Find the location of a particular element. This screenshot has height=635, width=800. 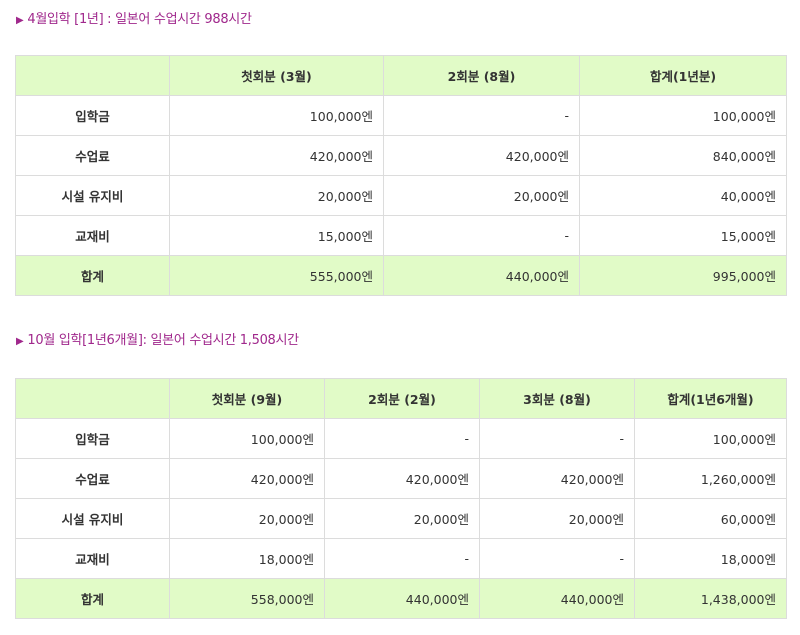

header-cell: 3회분 (8월) is located at coordinates (557, 398).